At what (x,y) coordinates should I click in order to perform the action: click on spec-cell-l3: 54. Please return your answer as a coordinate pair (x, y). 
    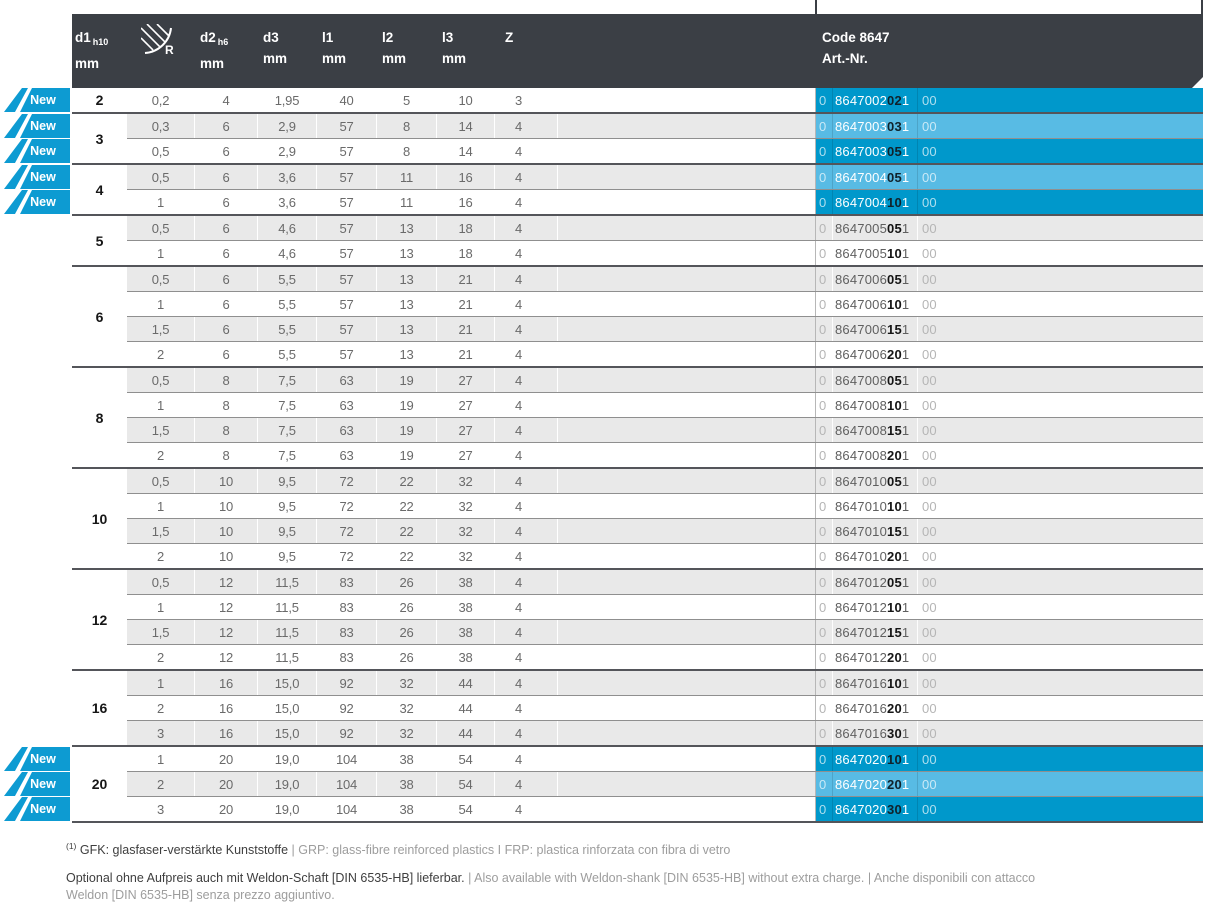
    Looking at the image, I should click on (466, 809).